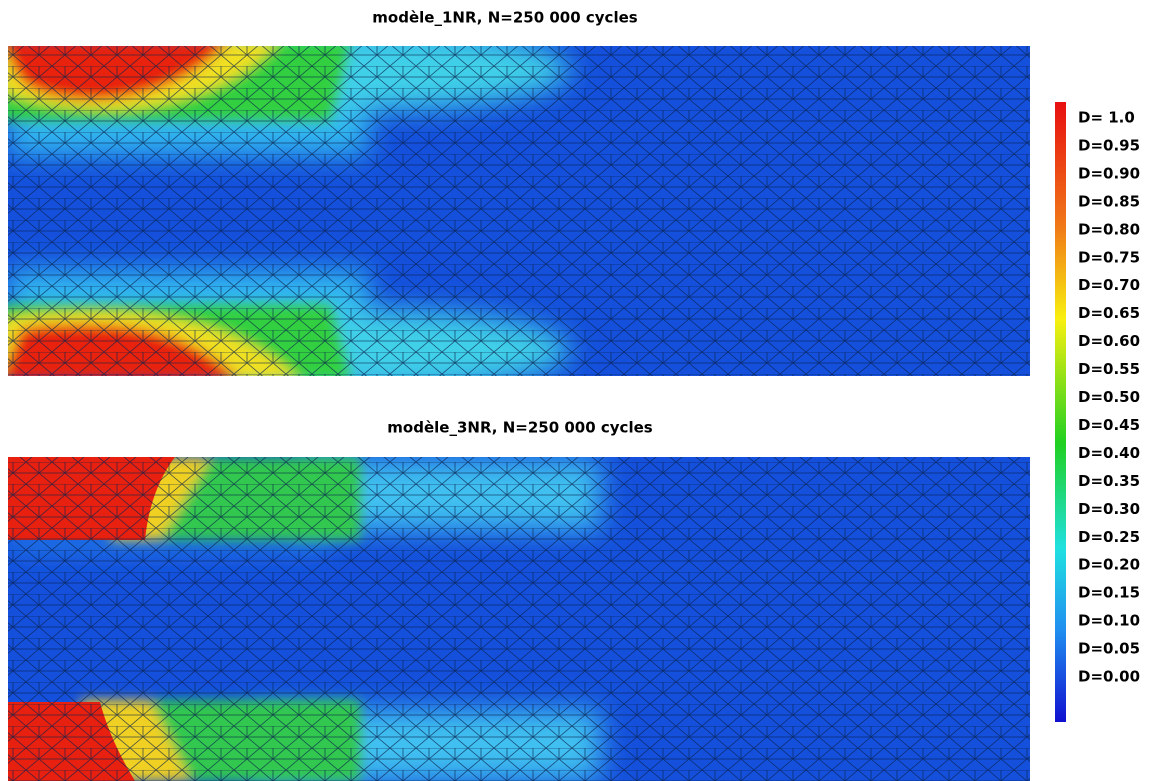 Image resolution: width=1170 pixels, height=781 pixels. I want to click on legend-label: D=0.40, so click(1109, 453).